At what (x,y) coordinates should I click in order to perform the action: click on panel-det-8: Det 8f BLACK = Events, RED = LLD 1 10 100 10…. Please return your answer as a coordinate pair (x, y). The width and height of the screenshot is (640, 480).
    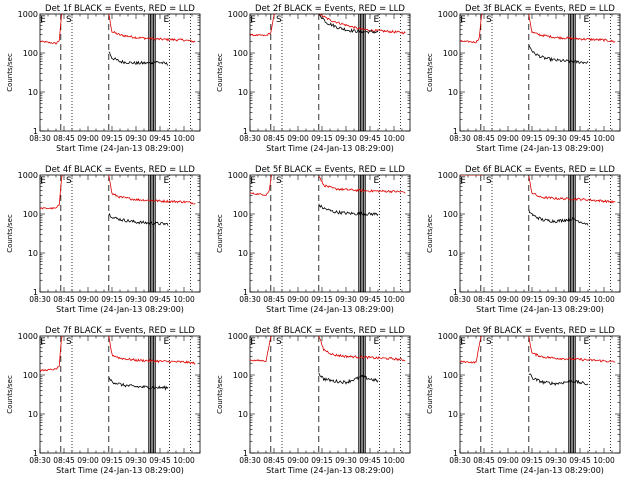
    Looking at the image, I should click on (313, 400).